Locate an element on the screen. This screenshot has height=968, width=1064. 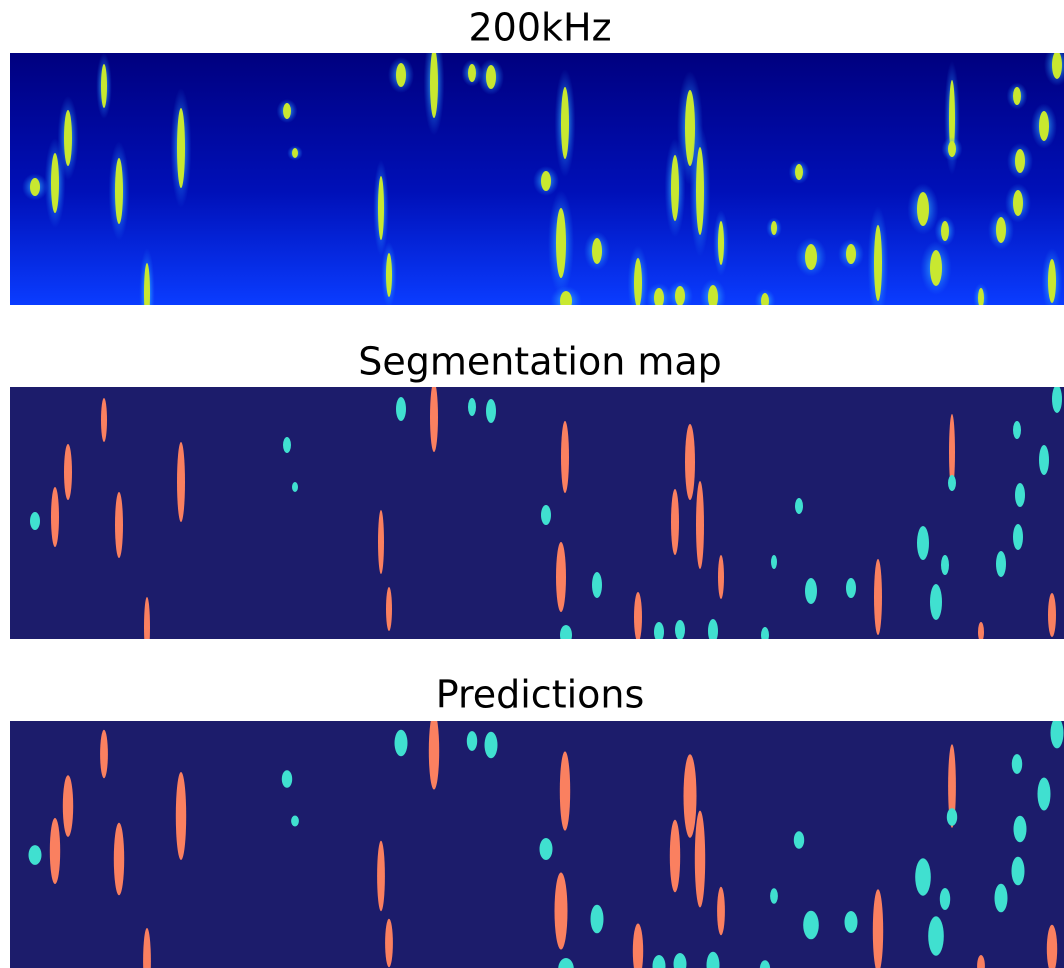
panel-title: 200kHz is located at coordinates (539, 28).